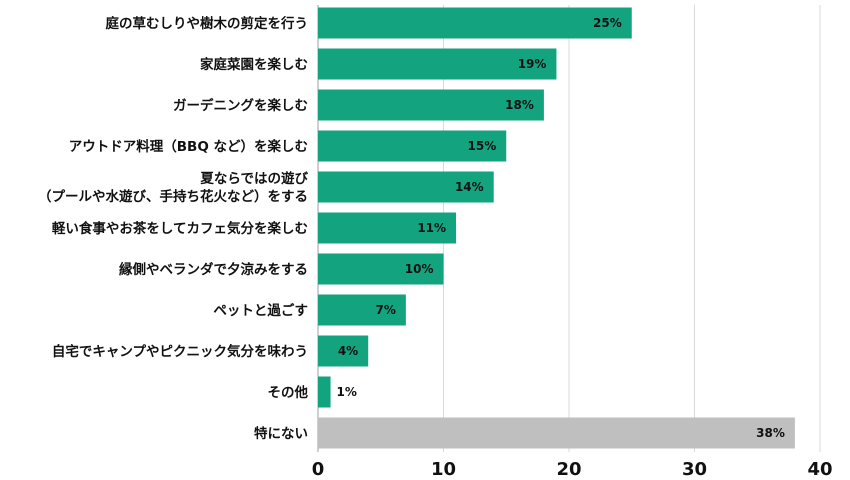  I want to click on data-label: 11%, so click(431, 228).